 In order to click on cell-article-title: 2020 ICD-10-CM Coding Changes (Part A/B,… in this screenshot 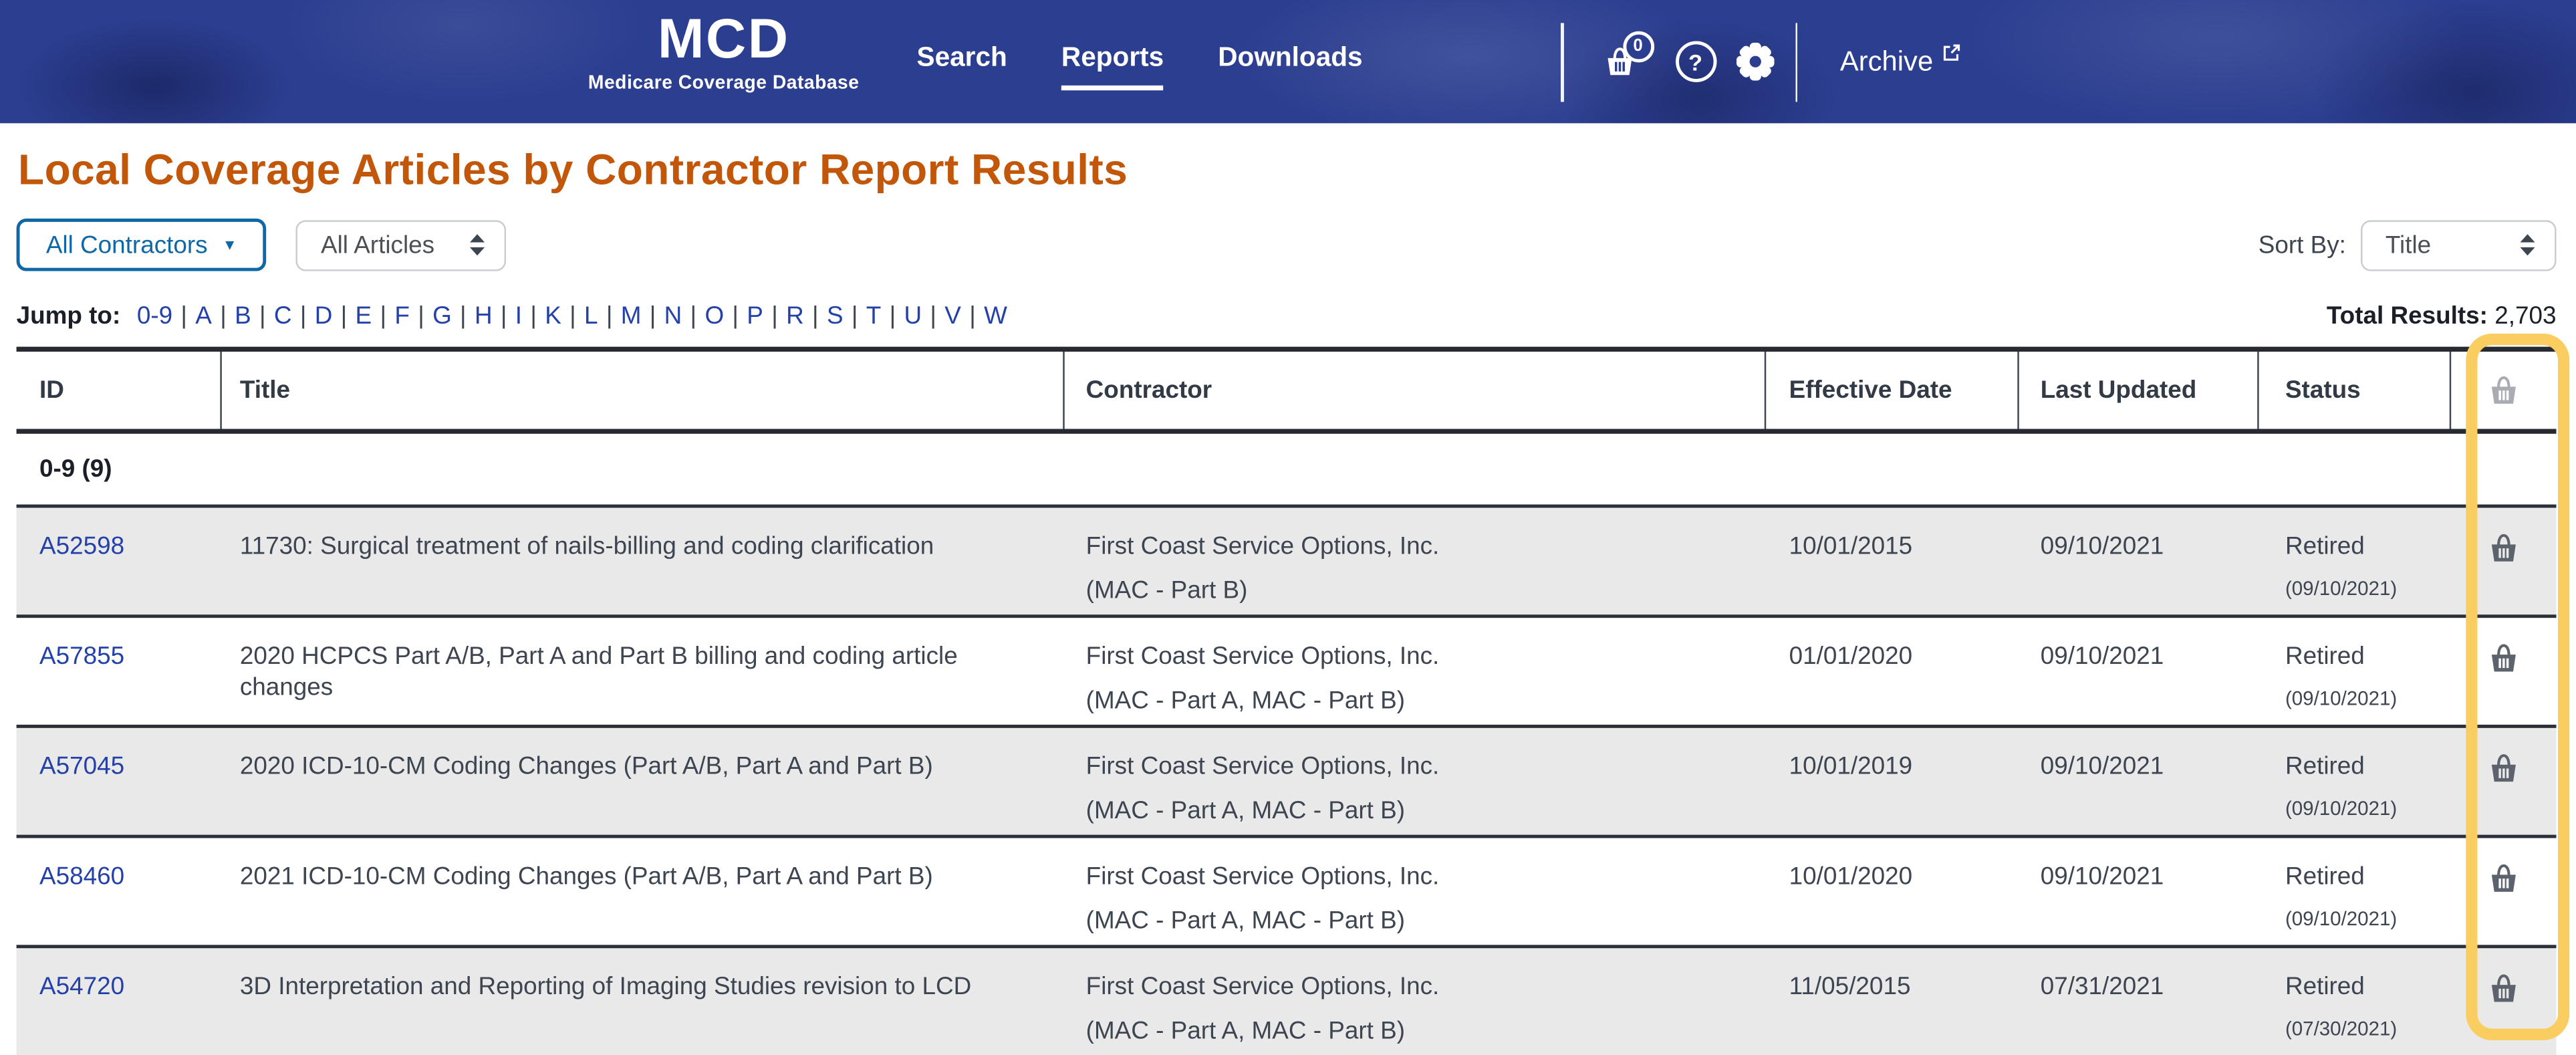, I will do `click(586, 766)`.